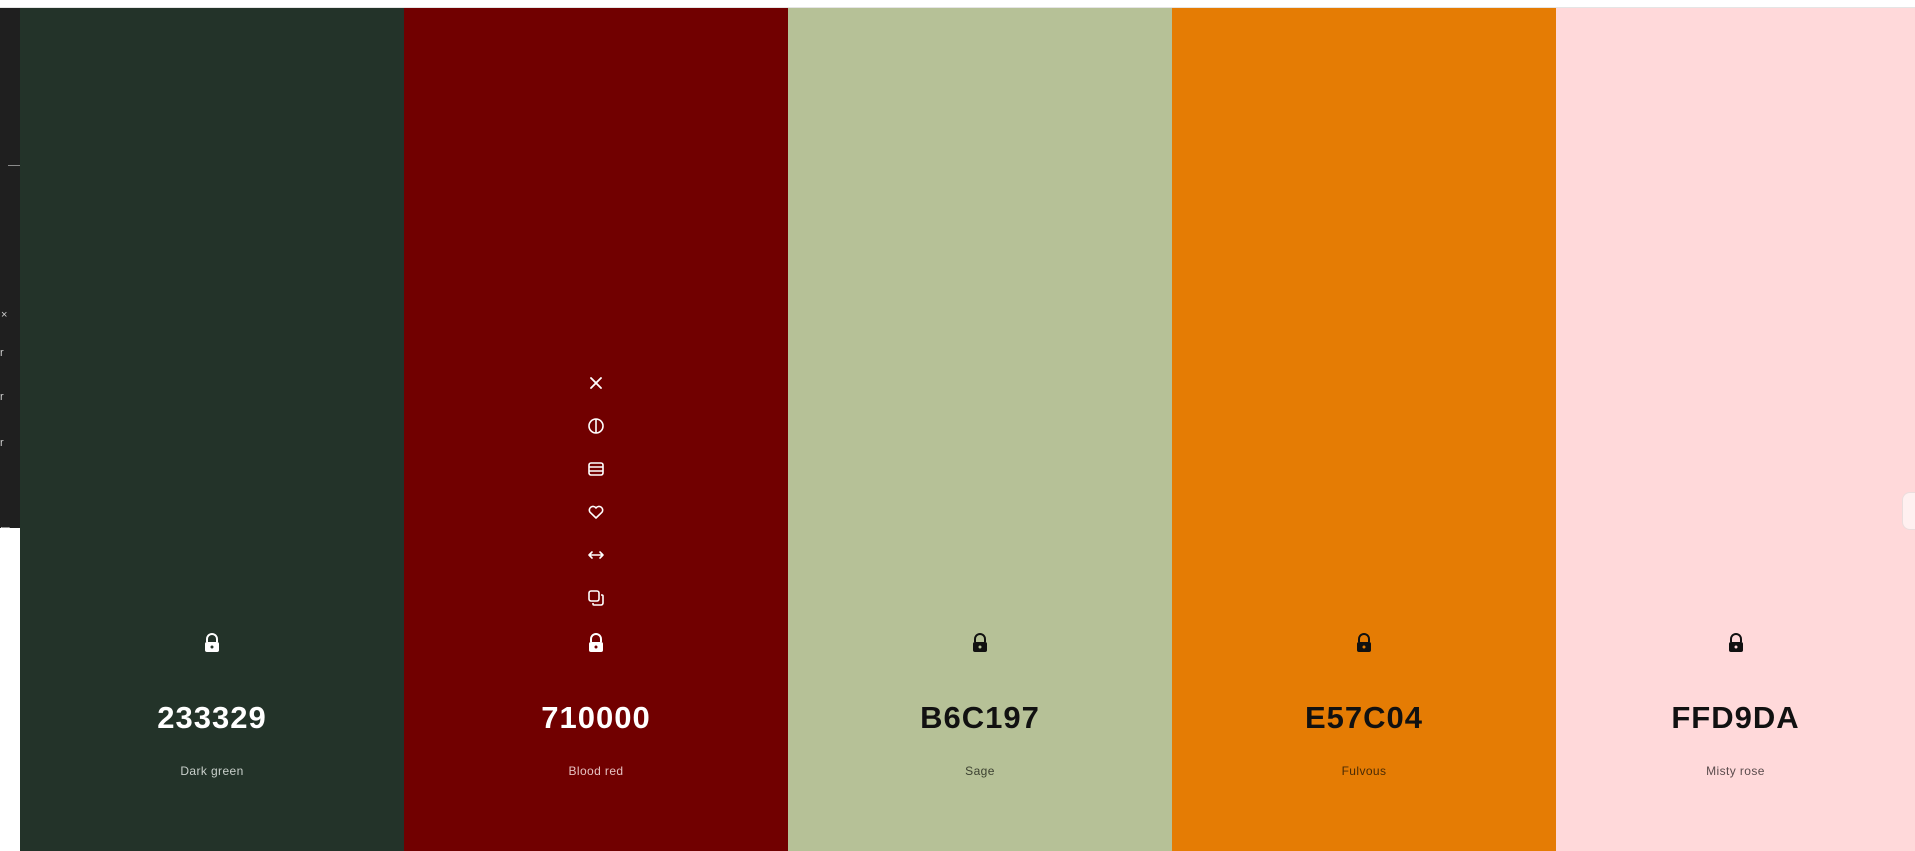 This screenshot has height=851, width=1915. Describe the element at coordinates (596, 717) in the screenshot. I see `hex-code: 710000` at that location.